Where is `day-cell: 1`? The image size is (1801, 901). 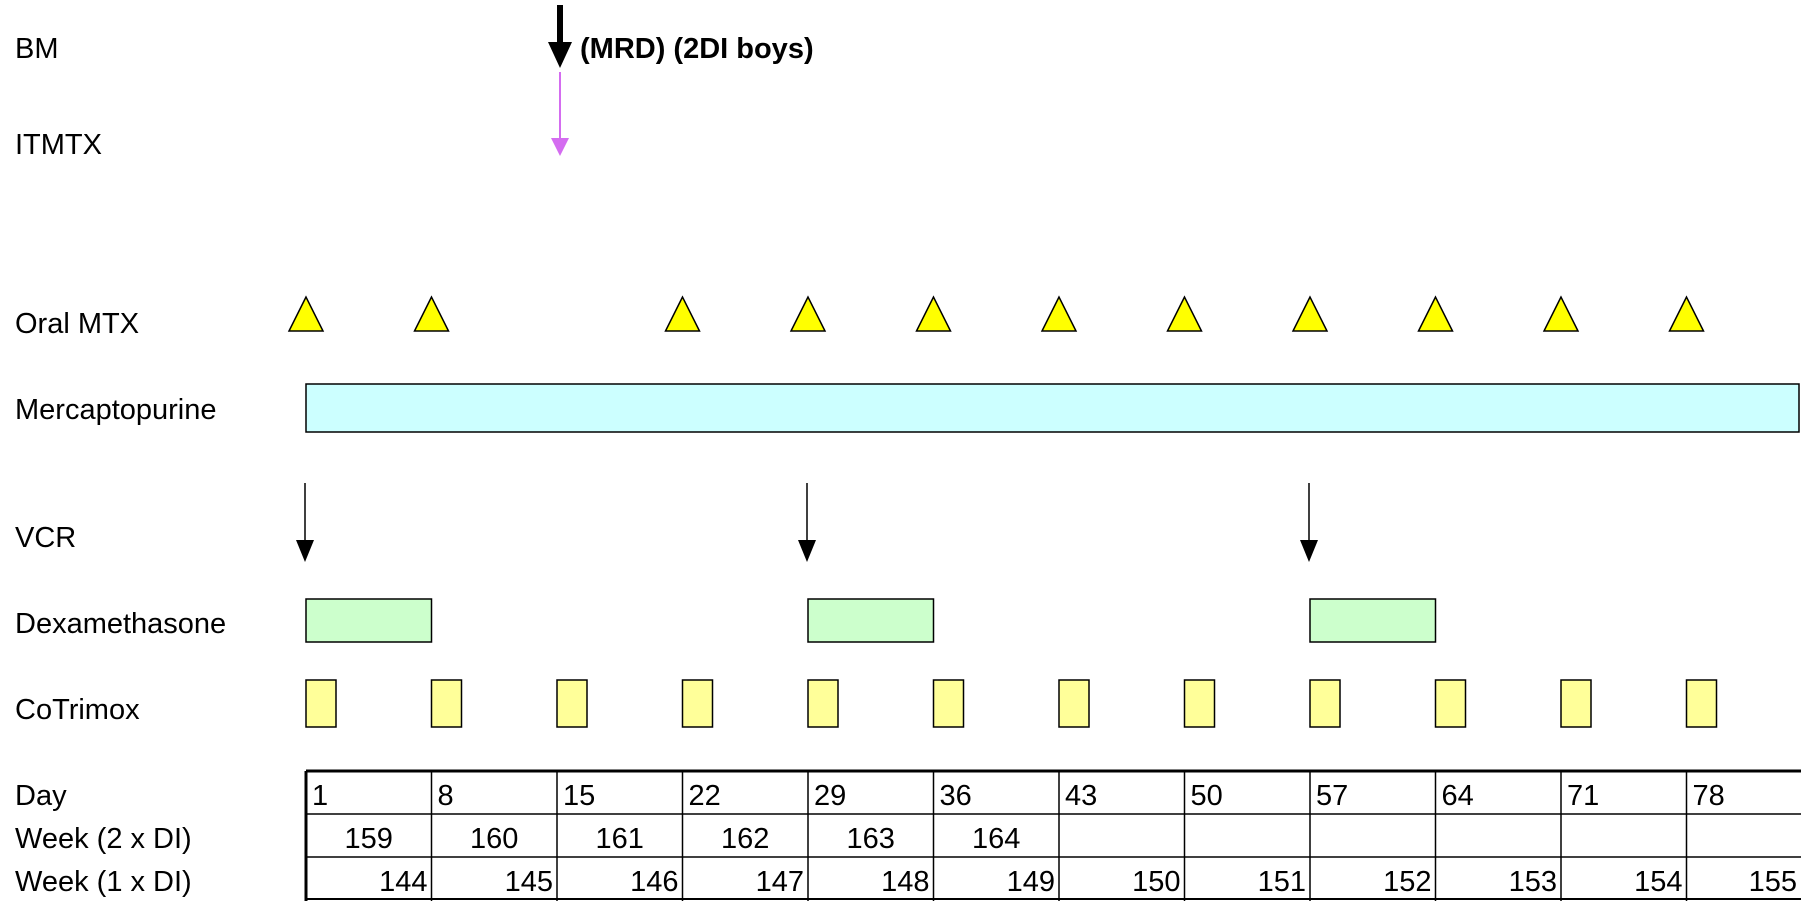
day-cell: 1 is located at coordinates (320, 796).